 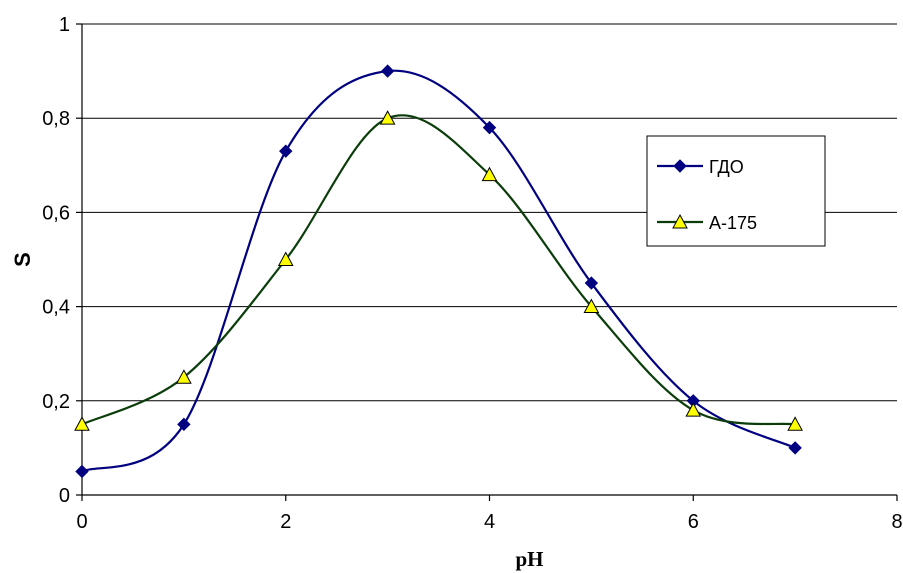 I want to click on x-tick-label: 2, so click(x=285, y=522).